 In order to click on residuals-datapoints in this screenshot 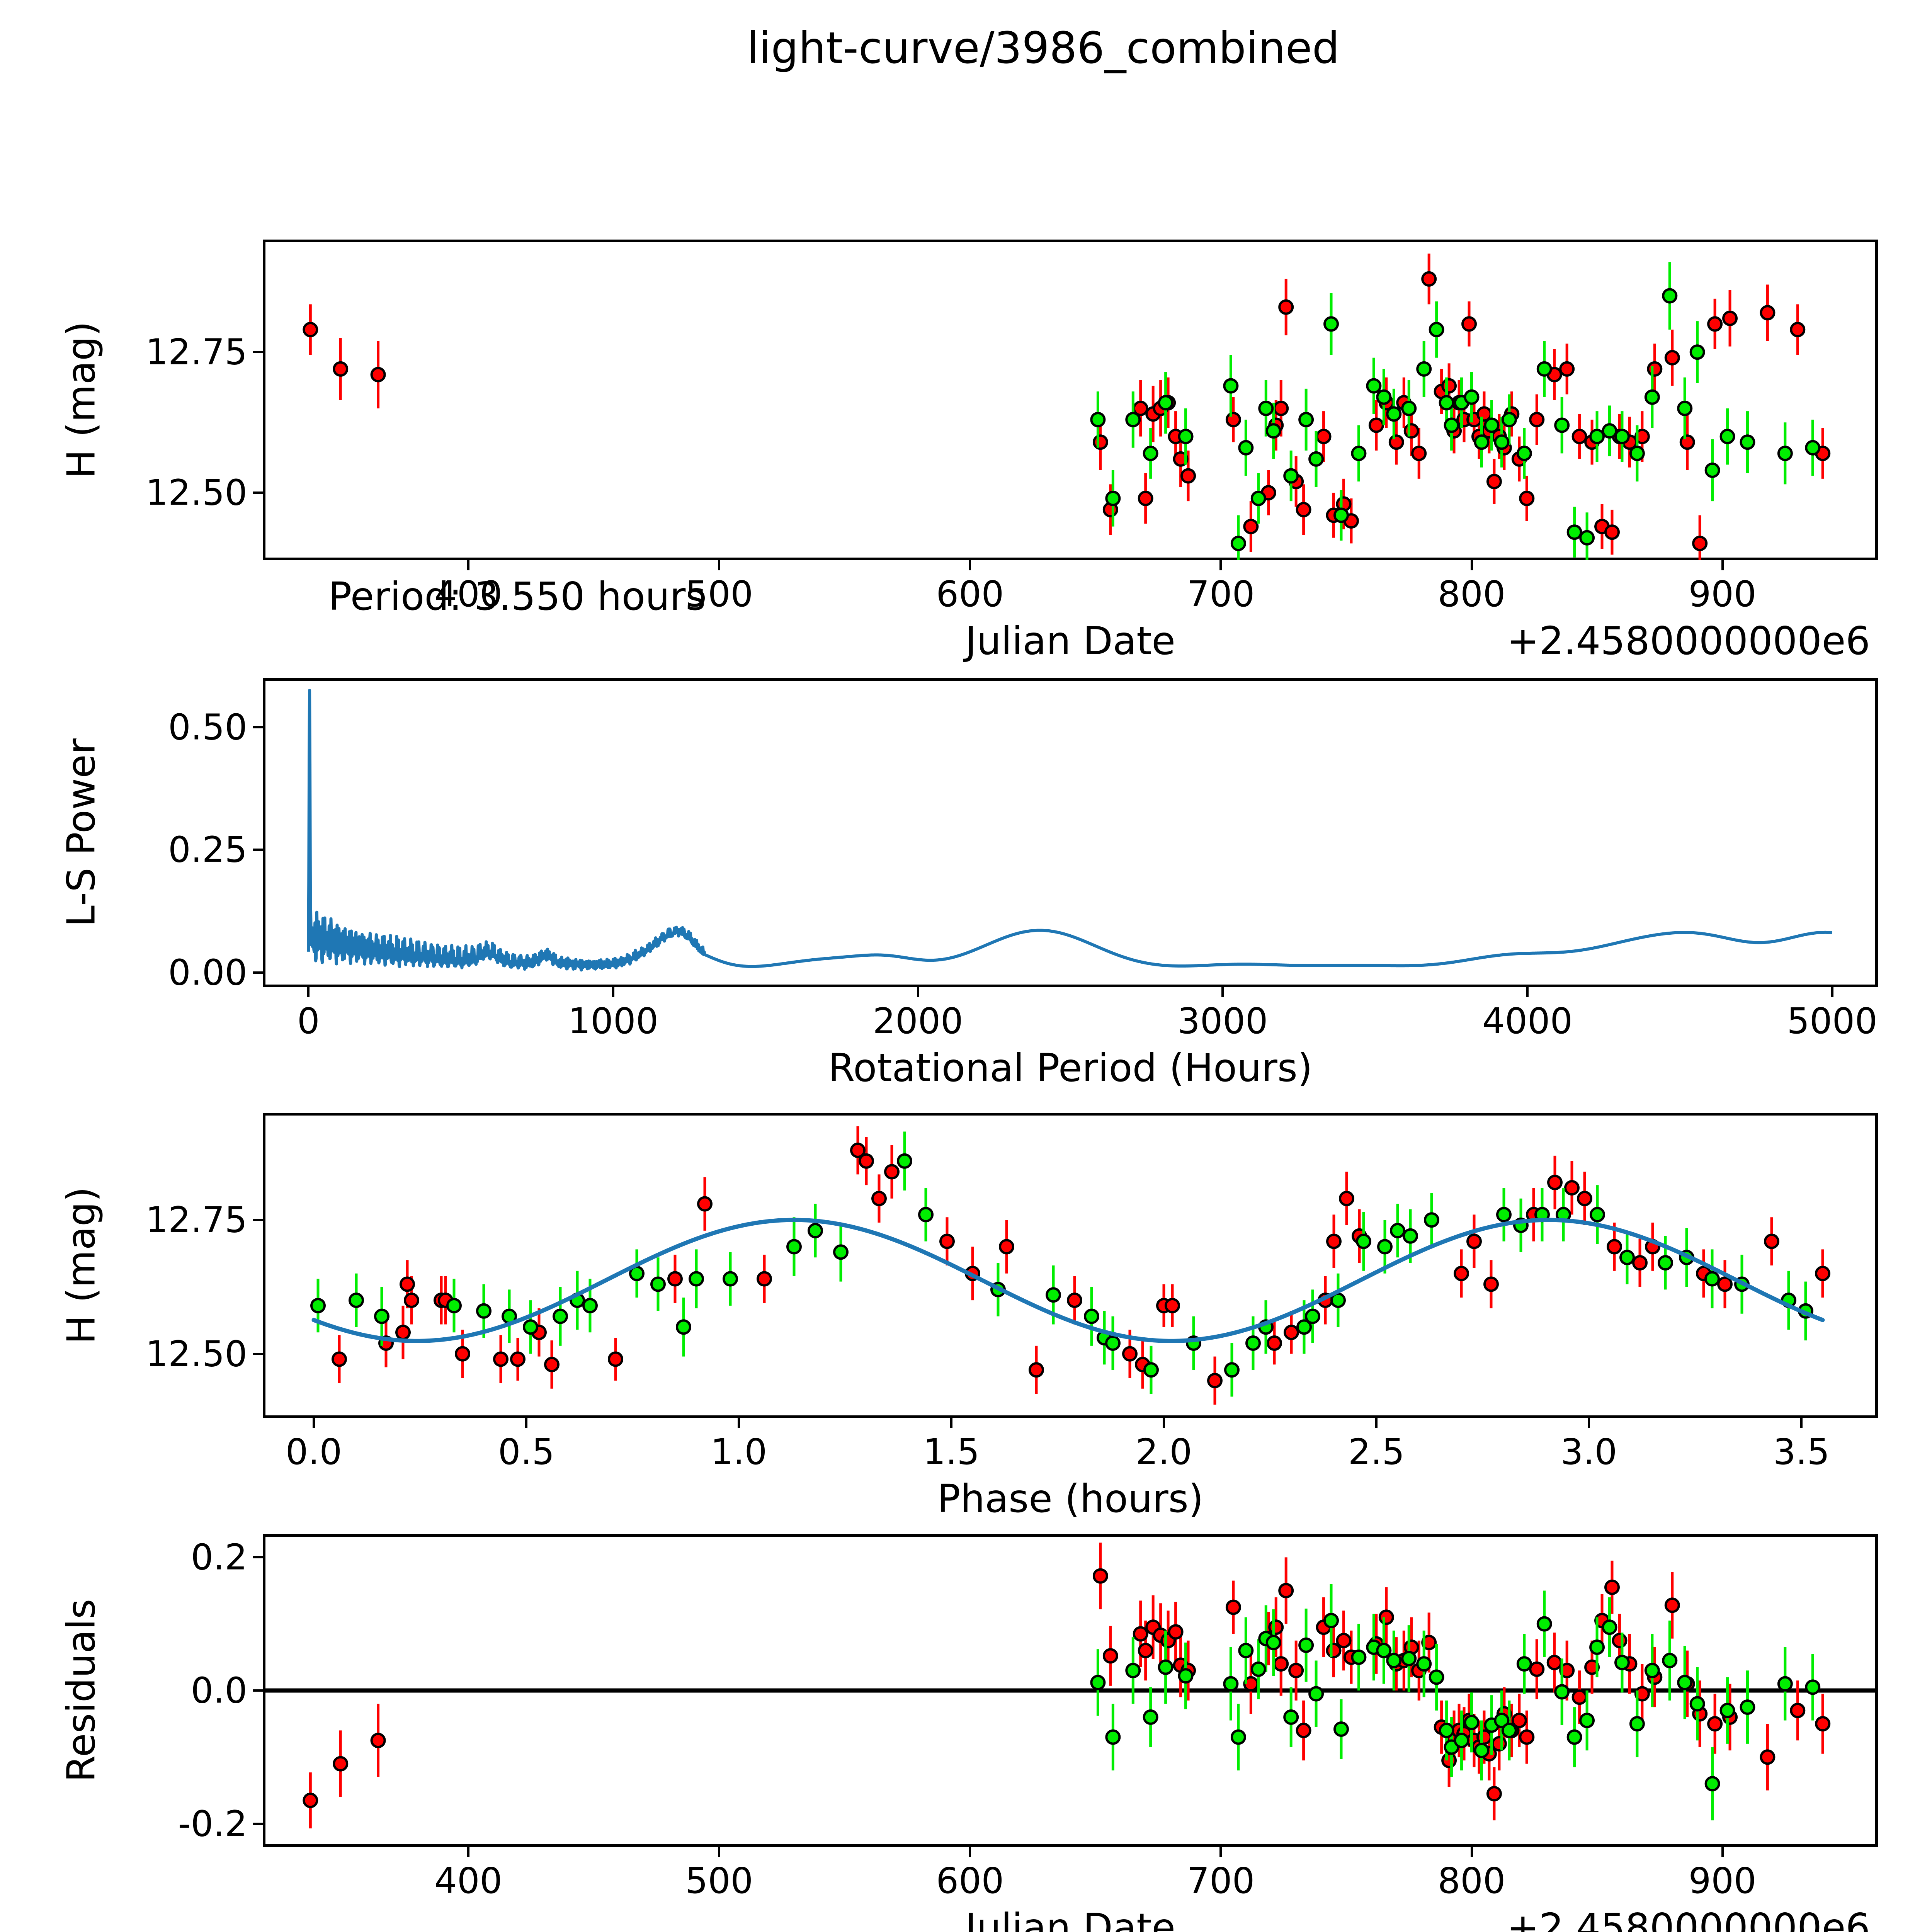, I will do `click(1070, 1685)`.